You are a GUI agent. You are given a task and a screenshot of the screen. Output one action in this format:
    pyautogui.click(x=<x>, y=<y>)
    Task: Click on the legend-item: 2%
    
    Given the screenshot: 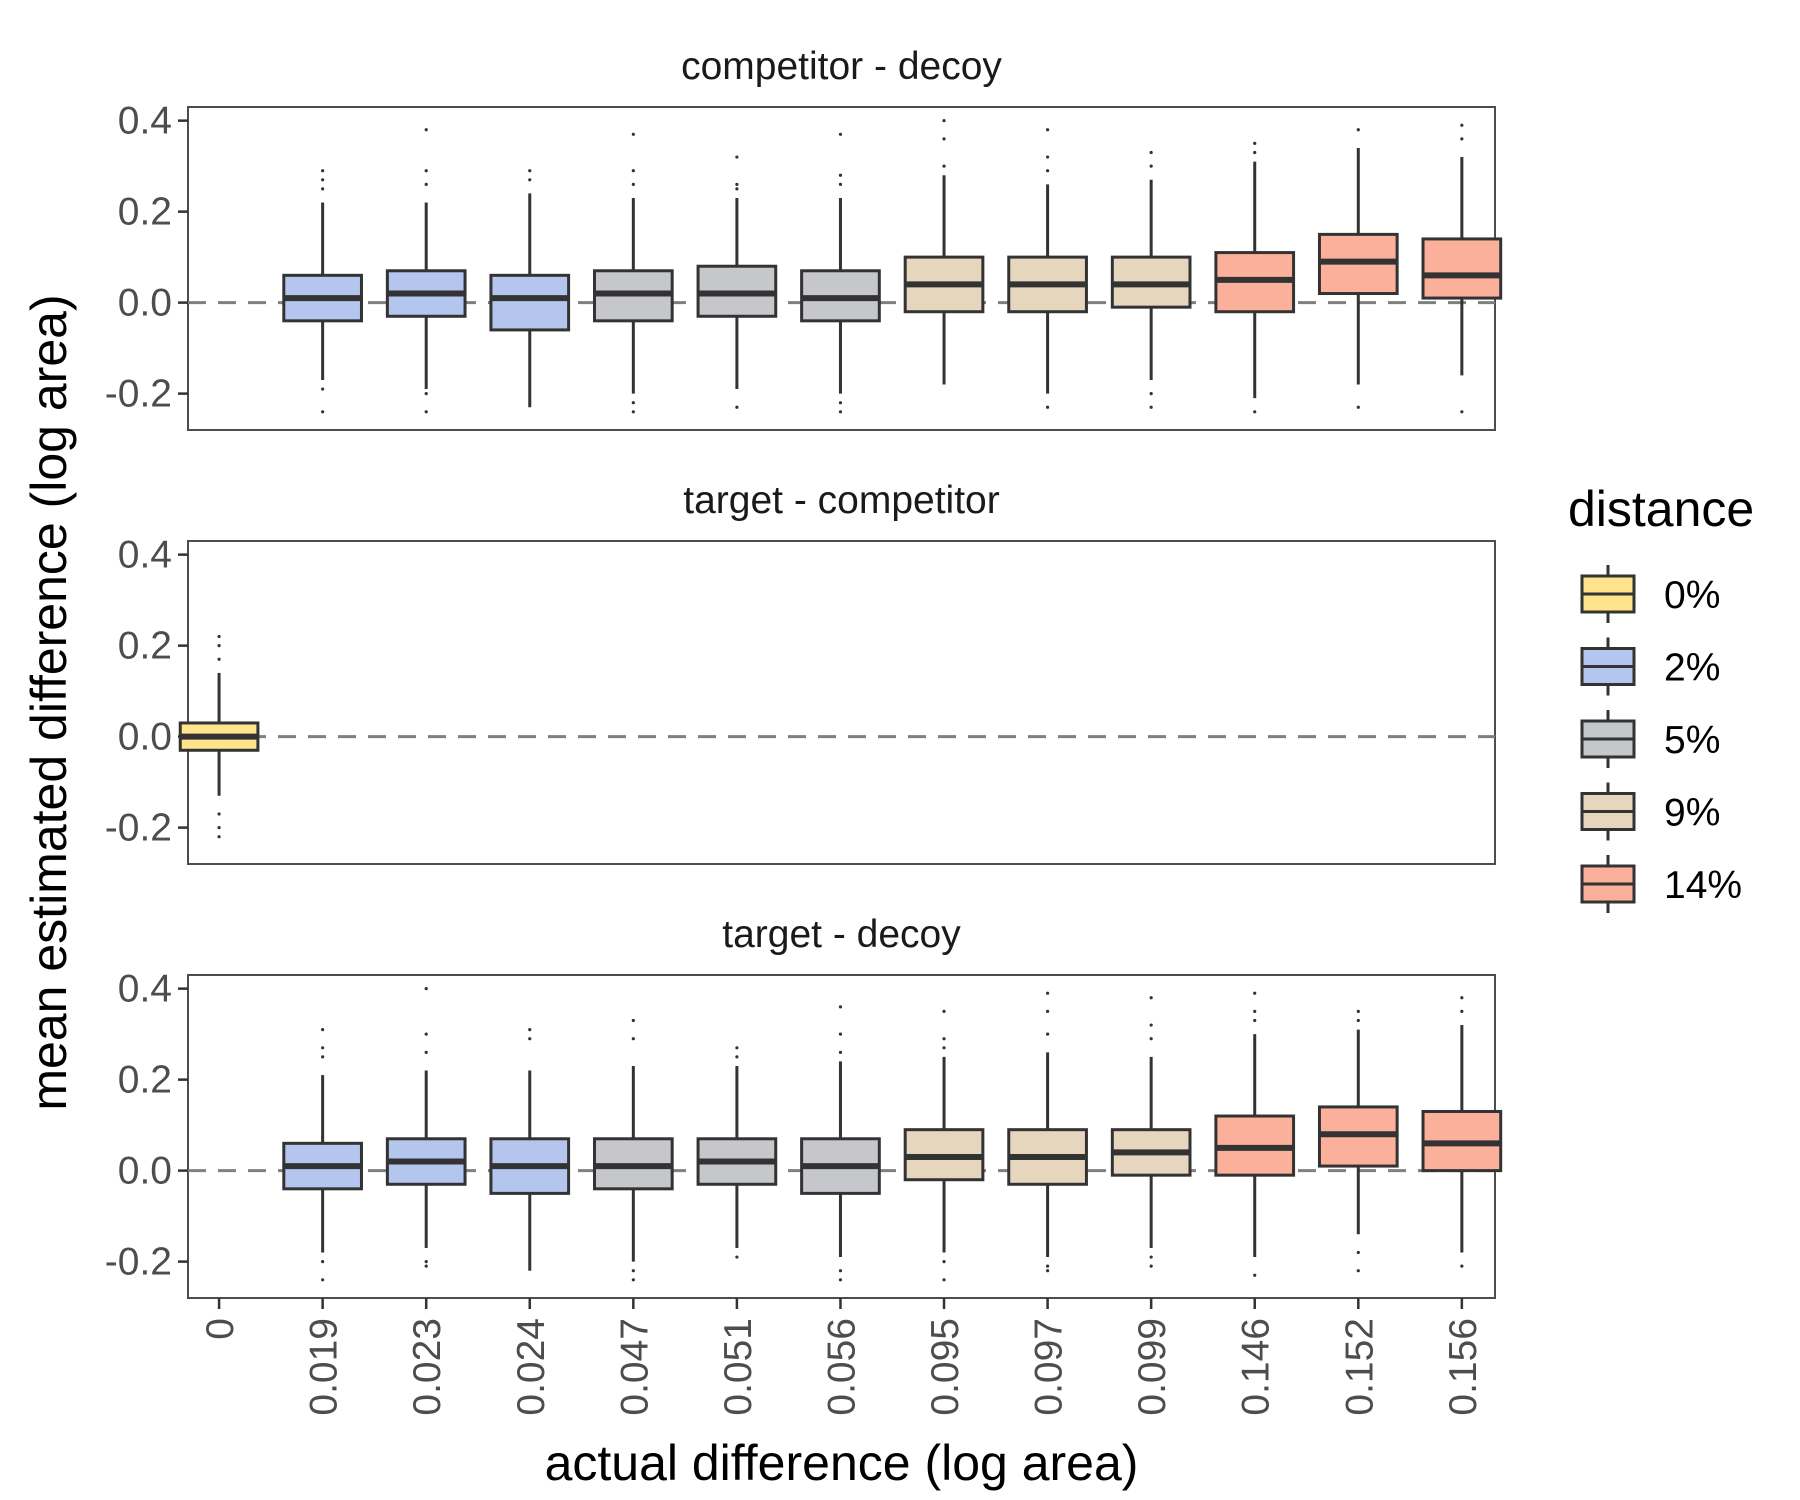 What is the action you would take?
    pyautogui.click(x=1650, y=666)
    